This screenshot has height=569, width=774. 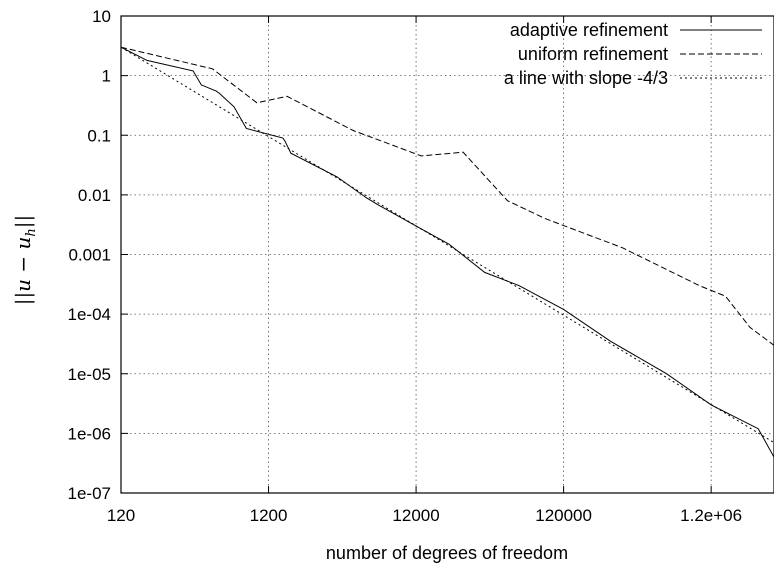 I want to click on legend-label: a line with slope -4/3, so click(x=586, y=78).